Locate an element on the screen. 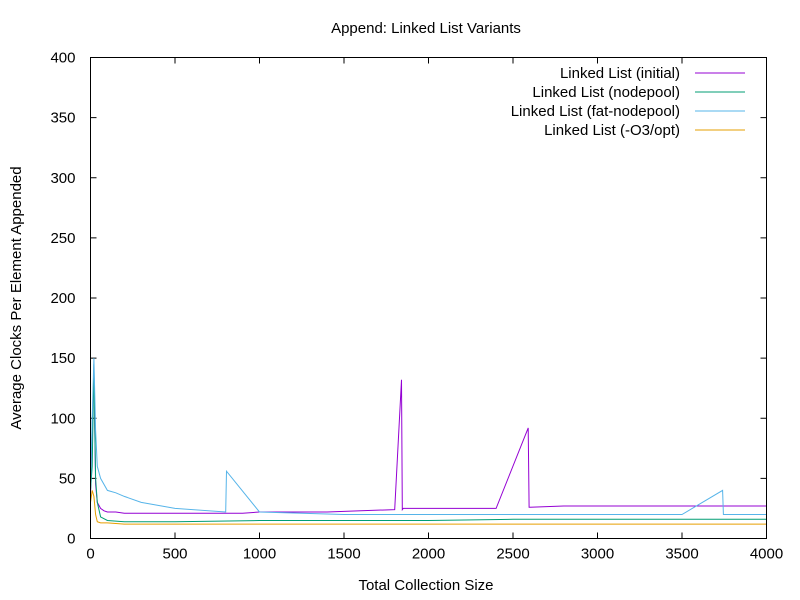 The image size is (800, 600). x-tick-label: 4000 is located at coordinates (766, 554).